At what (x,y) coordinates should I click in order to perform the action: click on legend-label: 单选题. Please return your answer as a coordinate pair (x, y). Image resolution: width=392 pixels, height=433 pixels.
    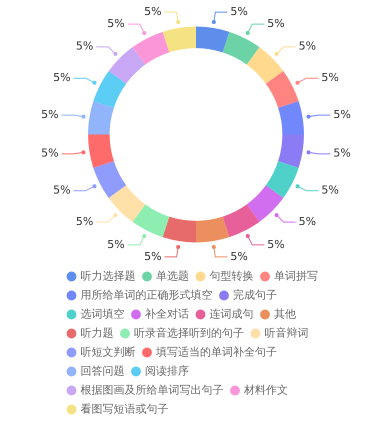
    Looking at the image, I should click on (172, 275).